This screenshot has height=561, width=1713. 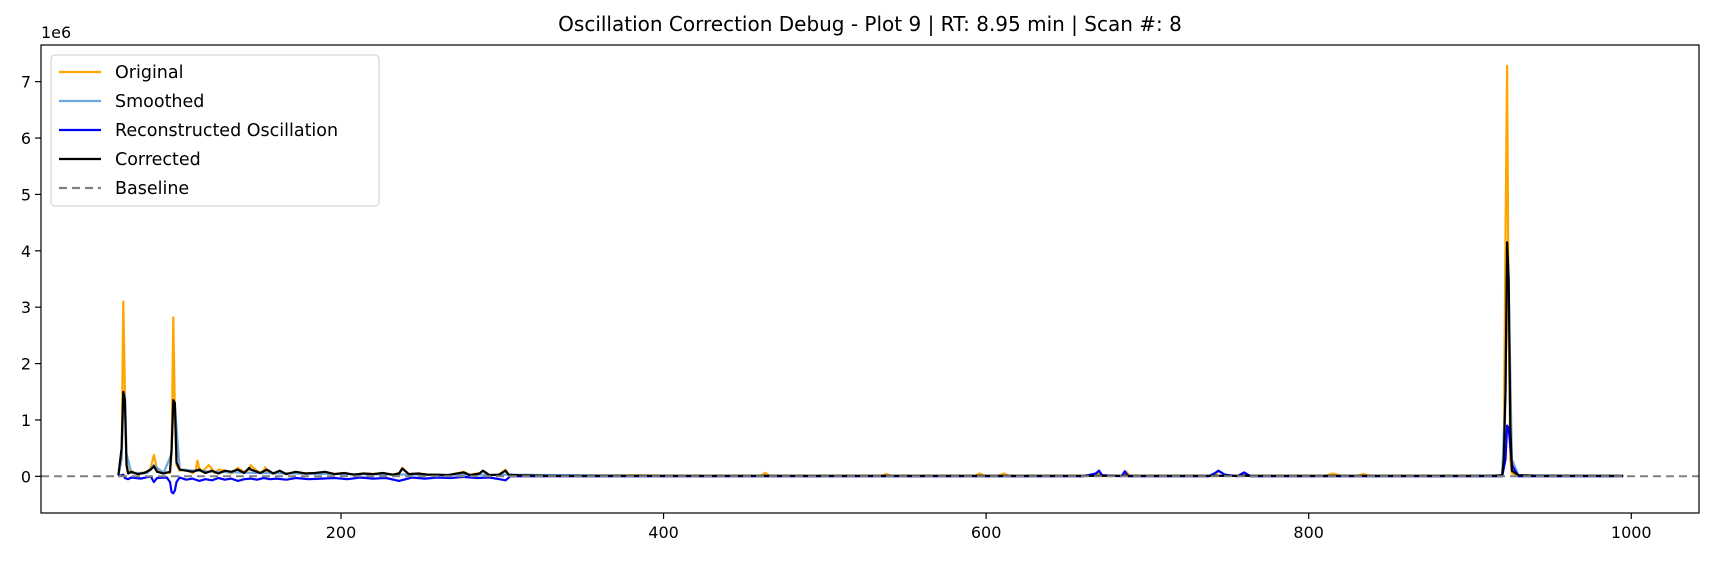 I want to click on y-tick-label: 2, so click(x=26, y=364).